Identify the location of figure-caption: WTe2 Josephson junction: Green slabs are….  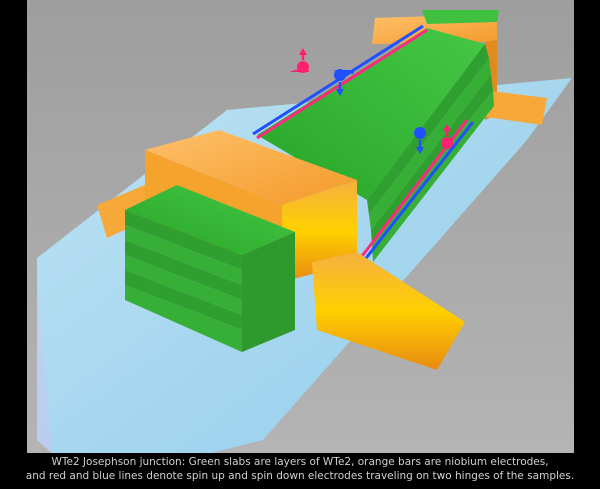
(300, 472).